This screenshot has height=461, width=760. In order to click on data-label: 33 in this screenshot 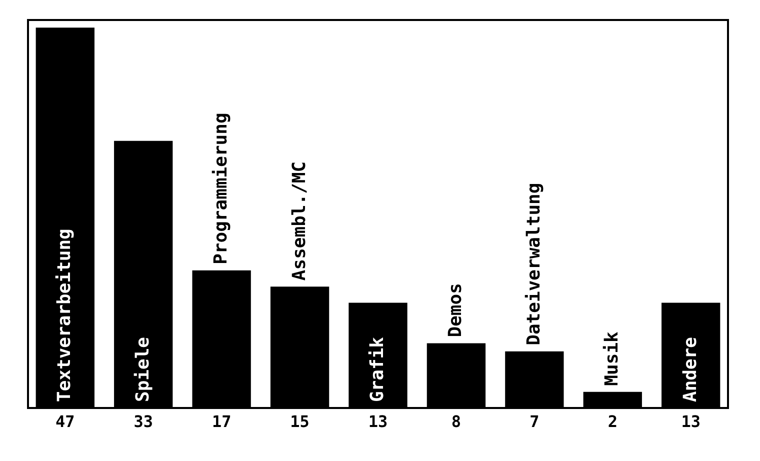, I will do `click(143, 421)`.